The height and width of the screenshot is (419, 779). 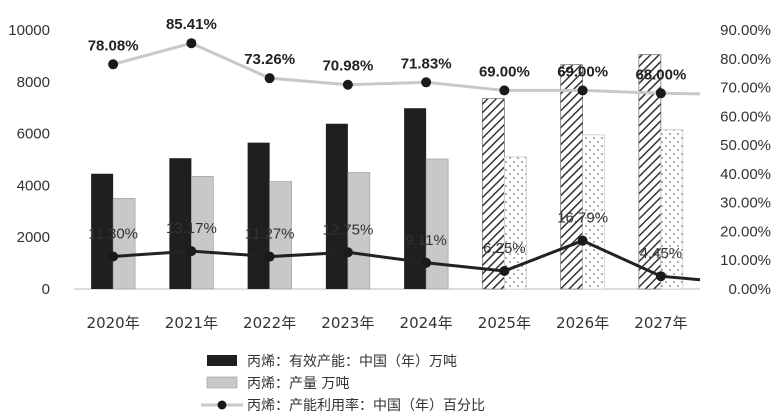 What do you see at coordinates (347, 229) in the screenshot?
I see `growth-data-label: 12.75%` at bounding box center [347, 229].